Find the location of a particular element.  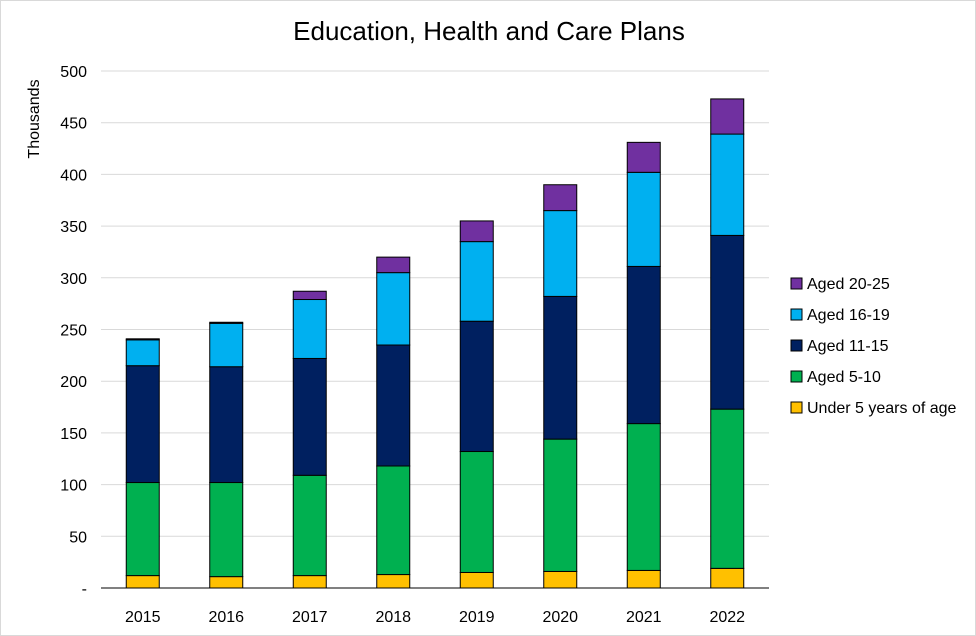

y-tick-label: 300 is located at coordinates (73, 279).